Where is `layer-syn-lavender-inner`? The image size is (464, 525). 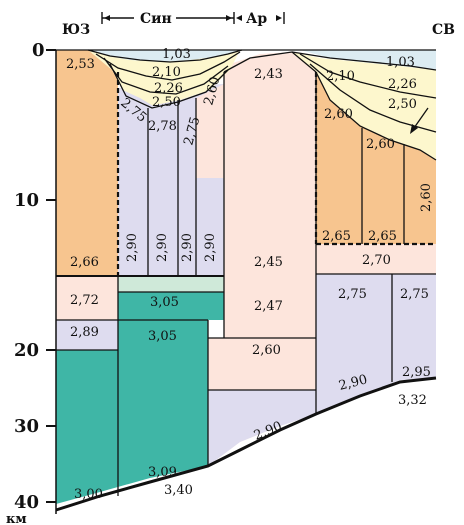 layer-syn-lavender-inner is located at coordinates (164, 100).